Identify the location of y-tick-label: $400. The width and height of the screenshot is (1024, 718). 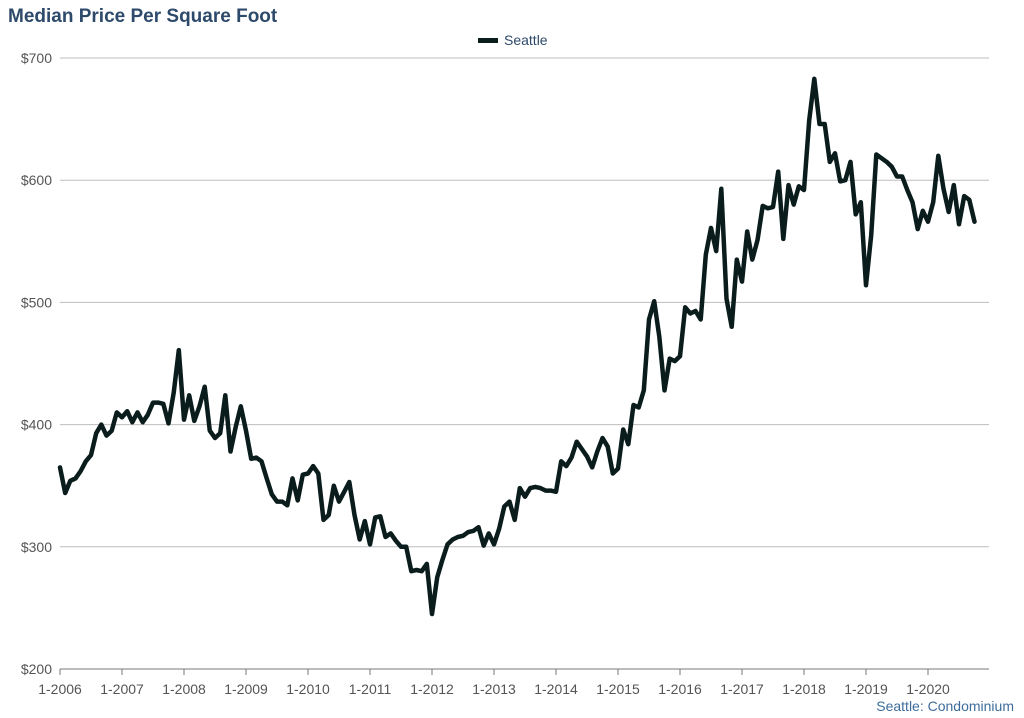
(36, 425).